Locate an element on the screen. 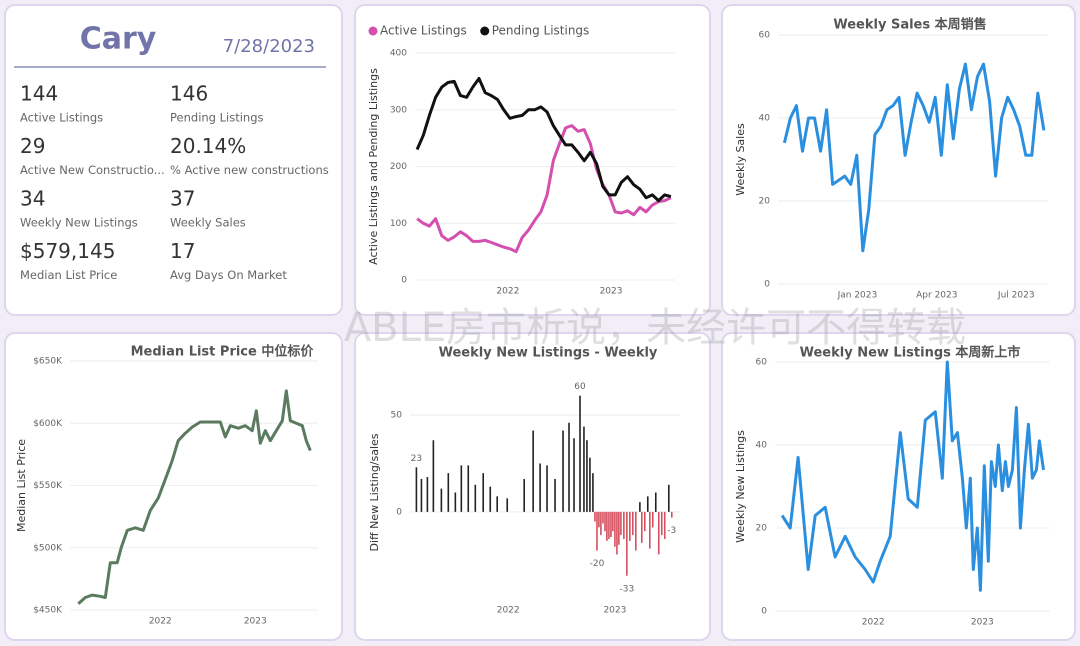  kpi-value: 144 is located at coordinates (39, 94).